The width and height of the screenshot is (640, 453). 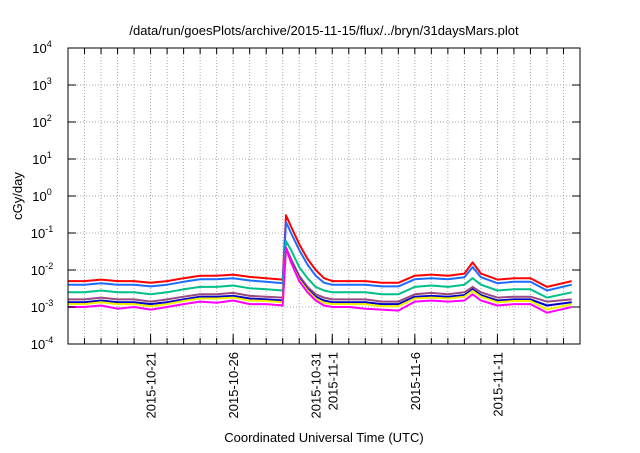 What do you see at coordinates (49, 266) in the screenshot?
I see `y-tick-exponent: -2` at bounding box center [49, 266].